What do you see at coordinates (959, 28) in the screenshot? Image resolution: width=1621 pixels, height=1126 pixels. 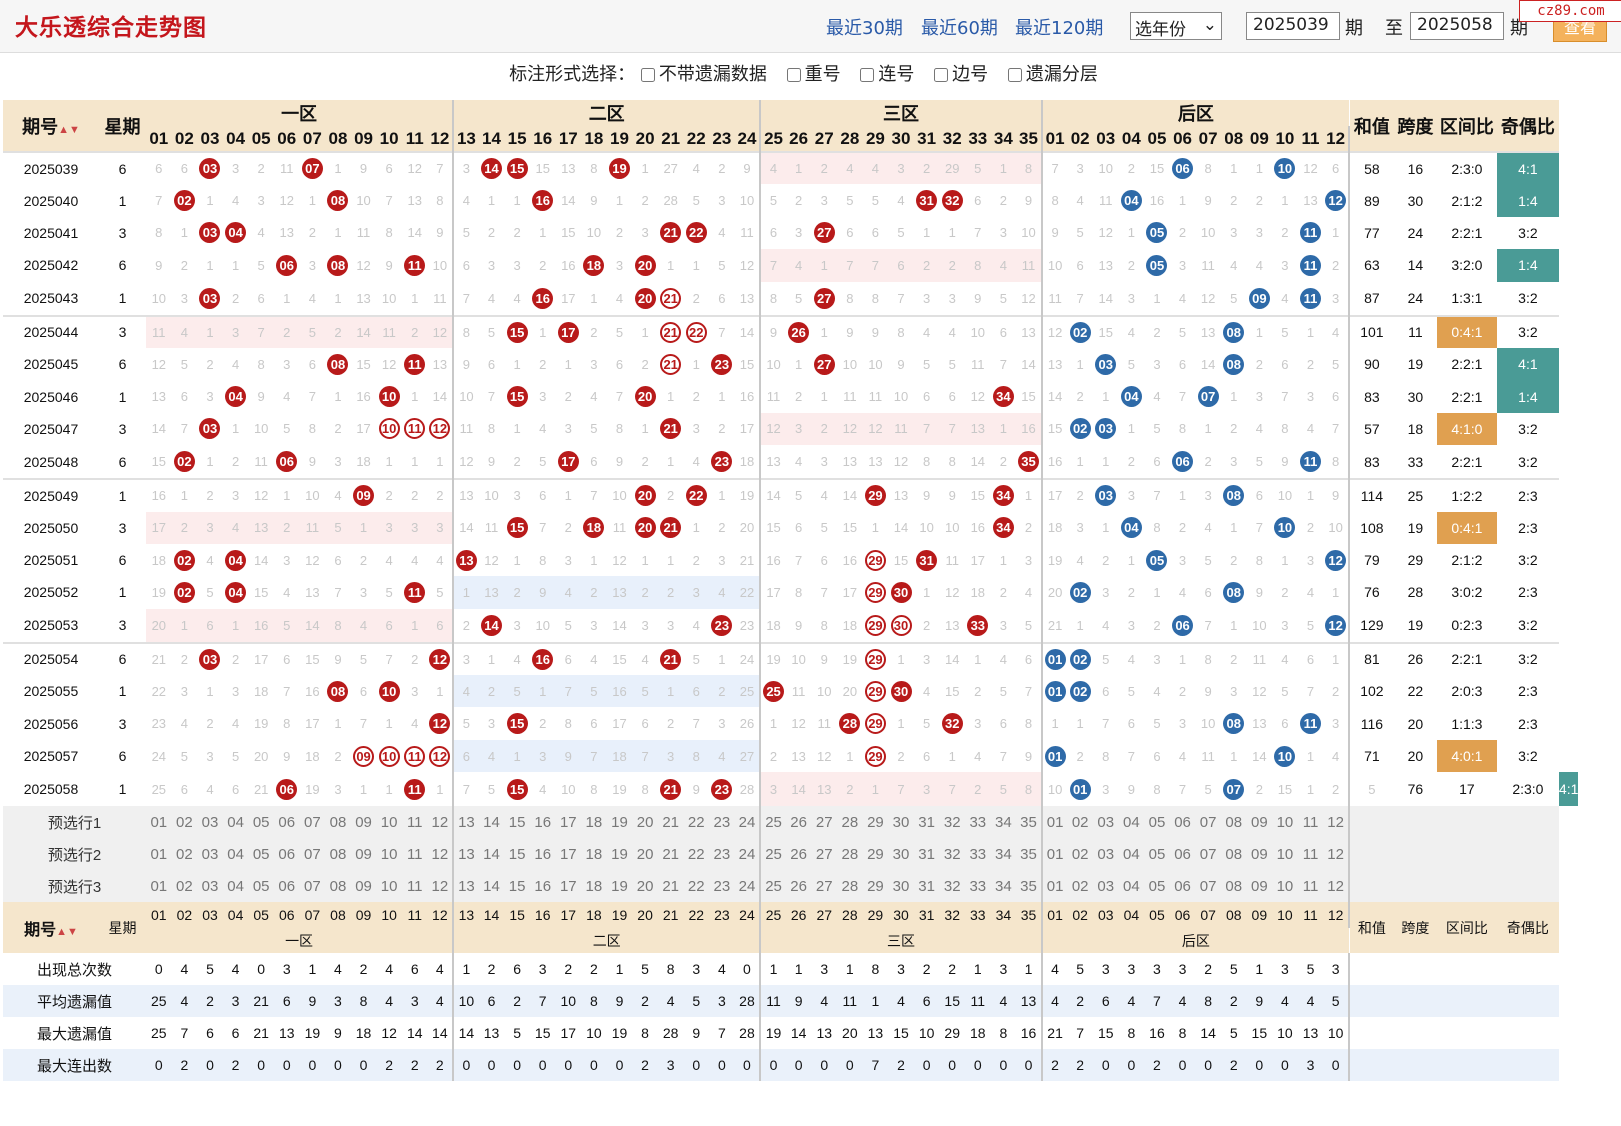 I see `link-recent-60: 最近60期` at bounding box center [959, 28].